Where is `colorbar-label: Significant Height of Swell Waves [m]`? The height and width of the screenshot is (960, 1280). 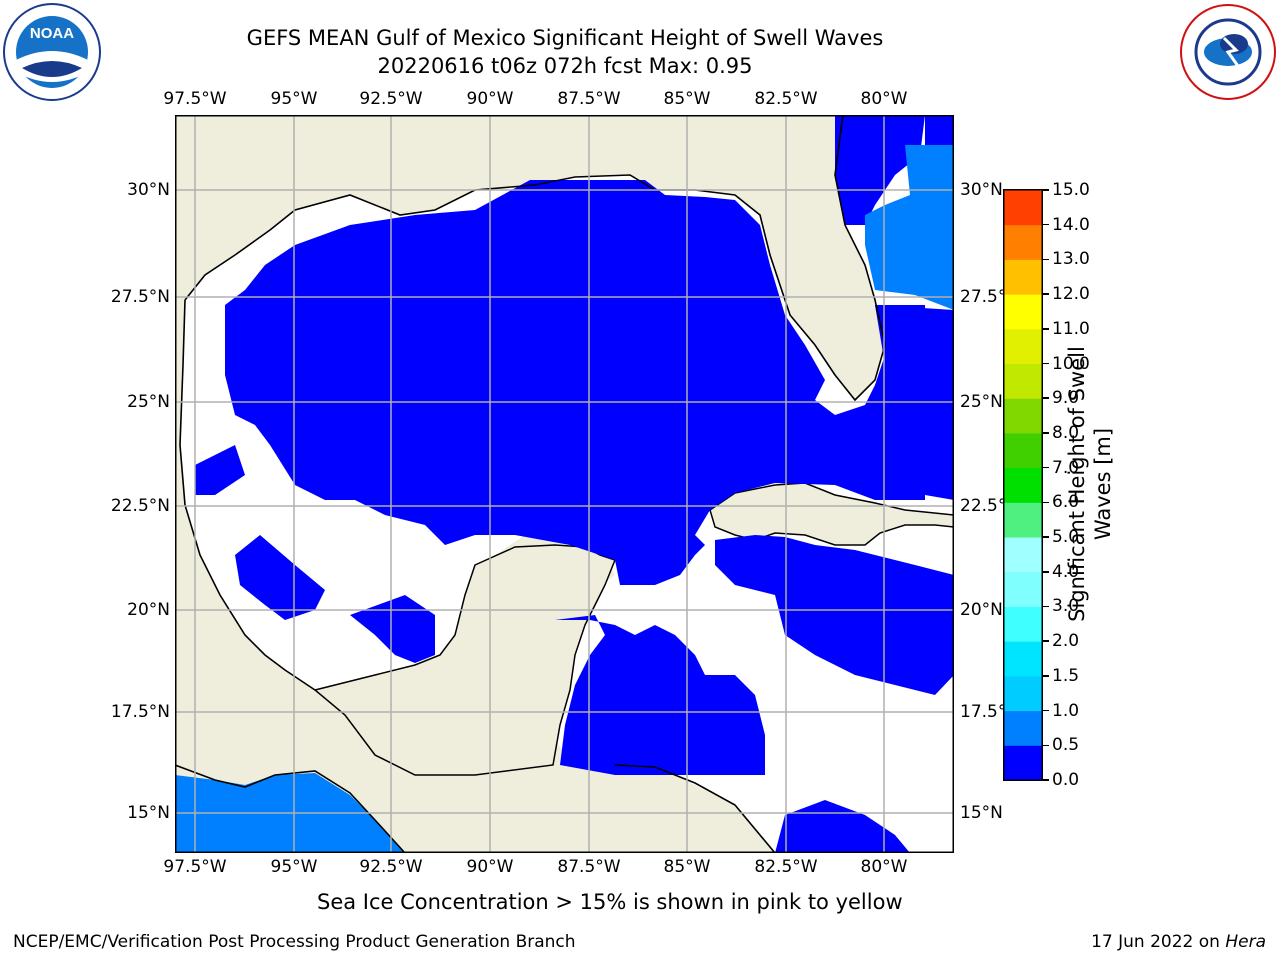
colorbar-label: Significant Height of Swell Waves [m] is located at coordinates (1090, 484).